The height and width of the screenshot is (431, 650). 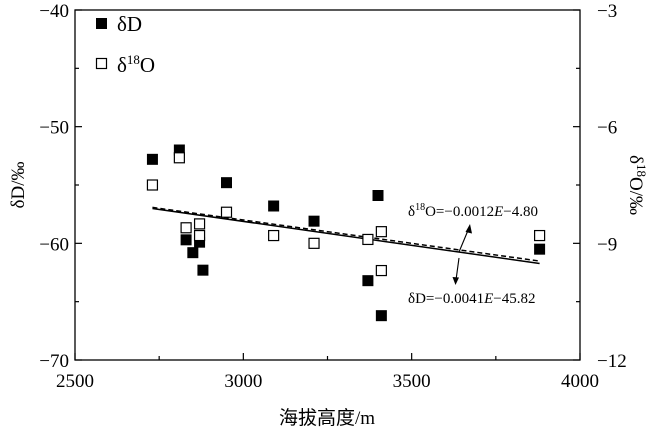 What do you see at coordinates (327, 418) in the screenshot?
I see `x-axis-title: 海拔高度/m` at bounding box center [327, 418].